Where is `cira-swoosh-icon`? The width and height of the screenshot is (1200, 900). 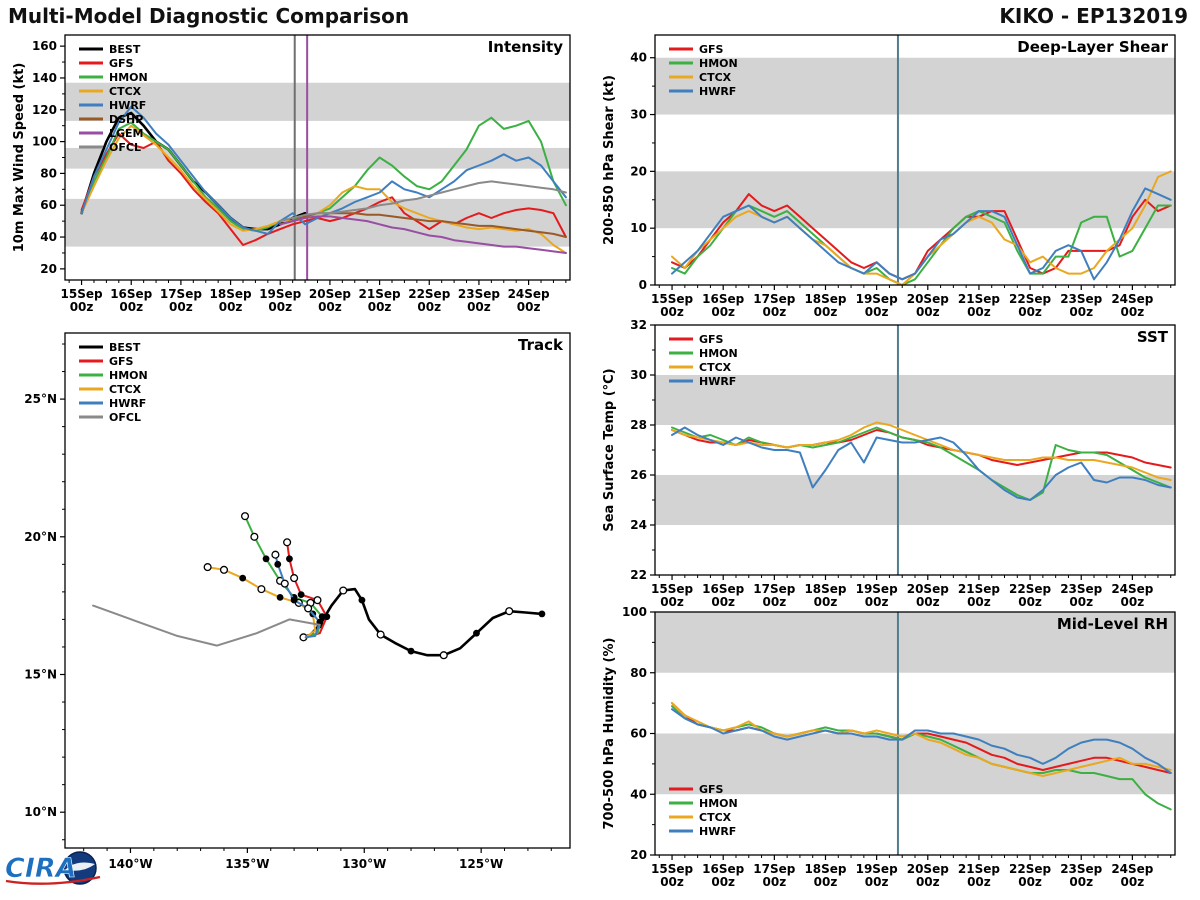
cira-swoosh-icon is located at coordinates (53, 880).